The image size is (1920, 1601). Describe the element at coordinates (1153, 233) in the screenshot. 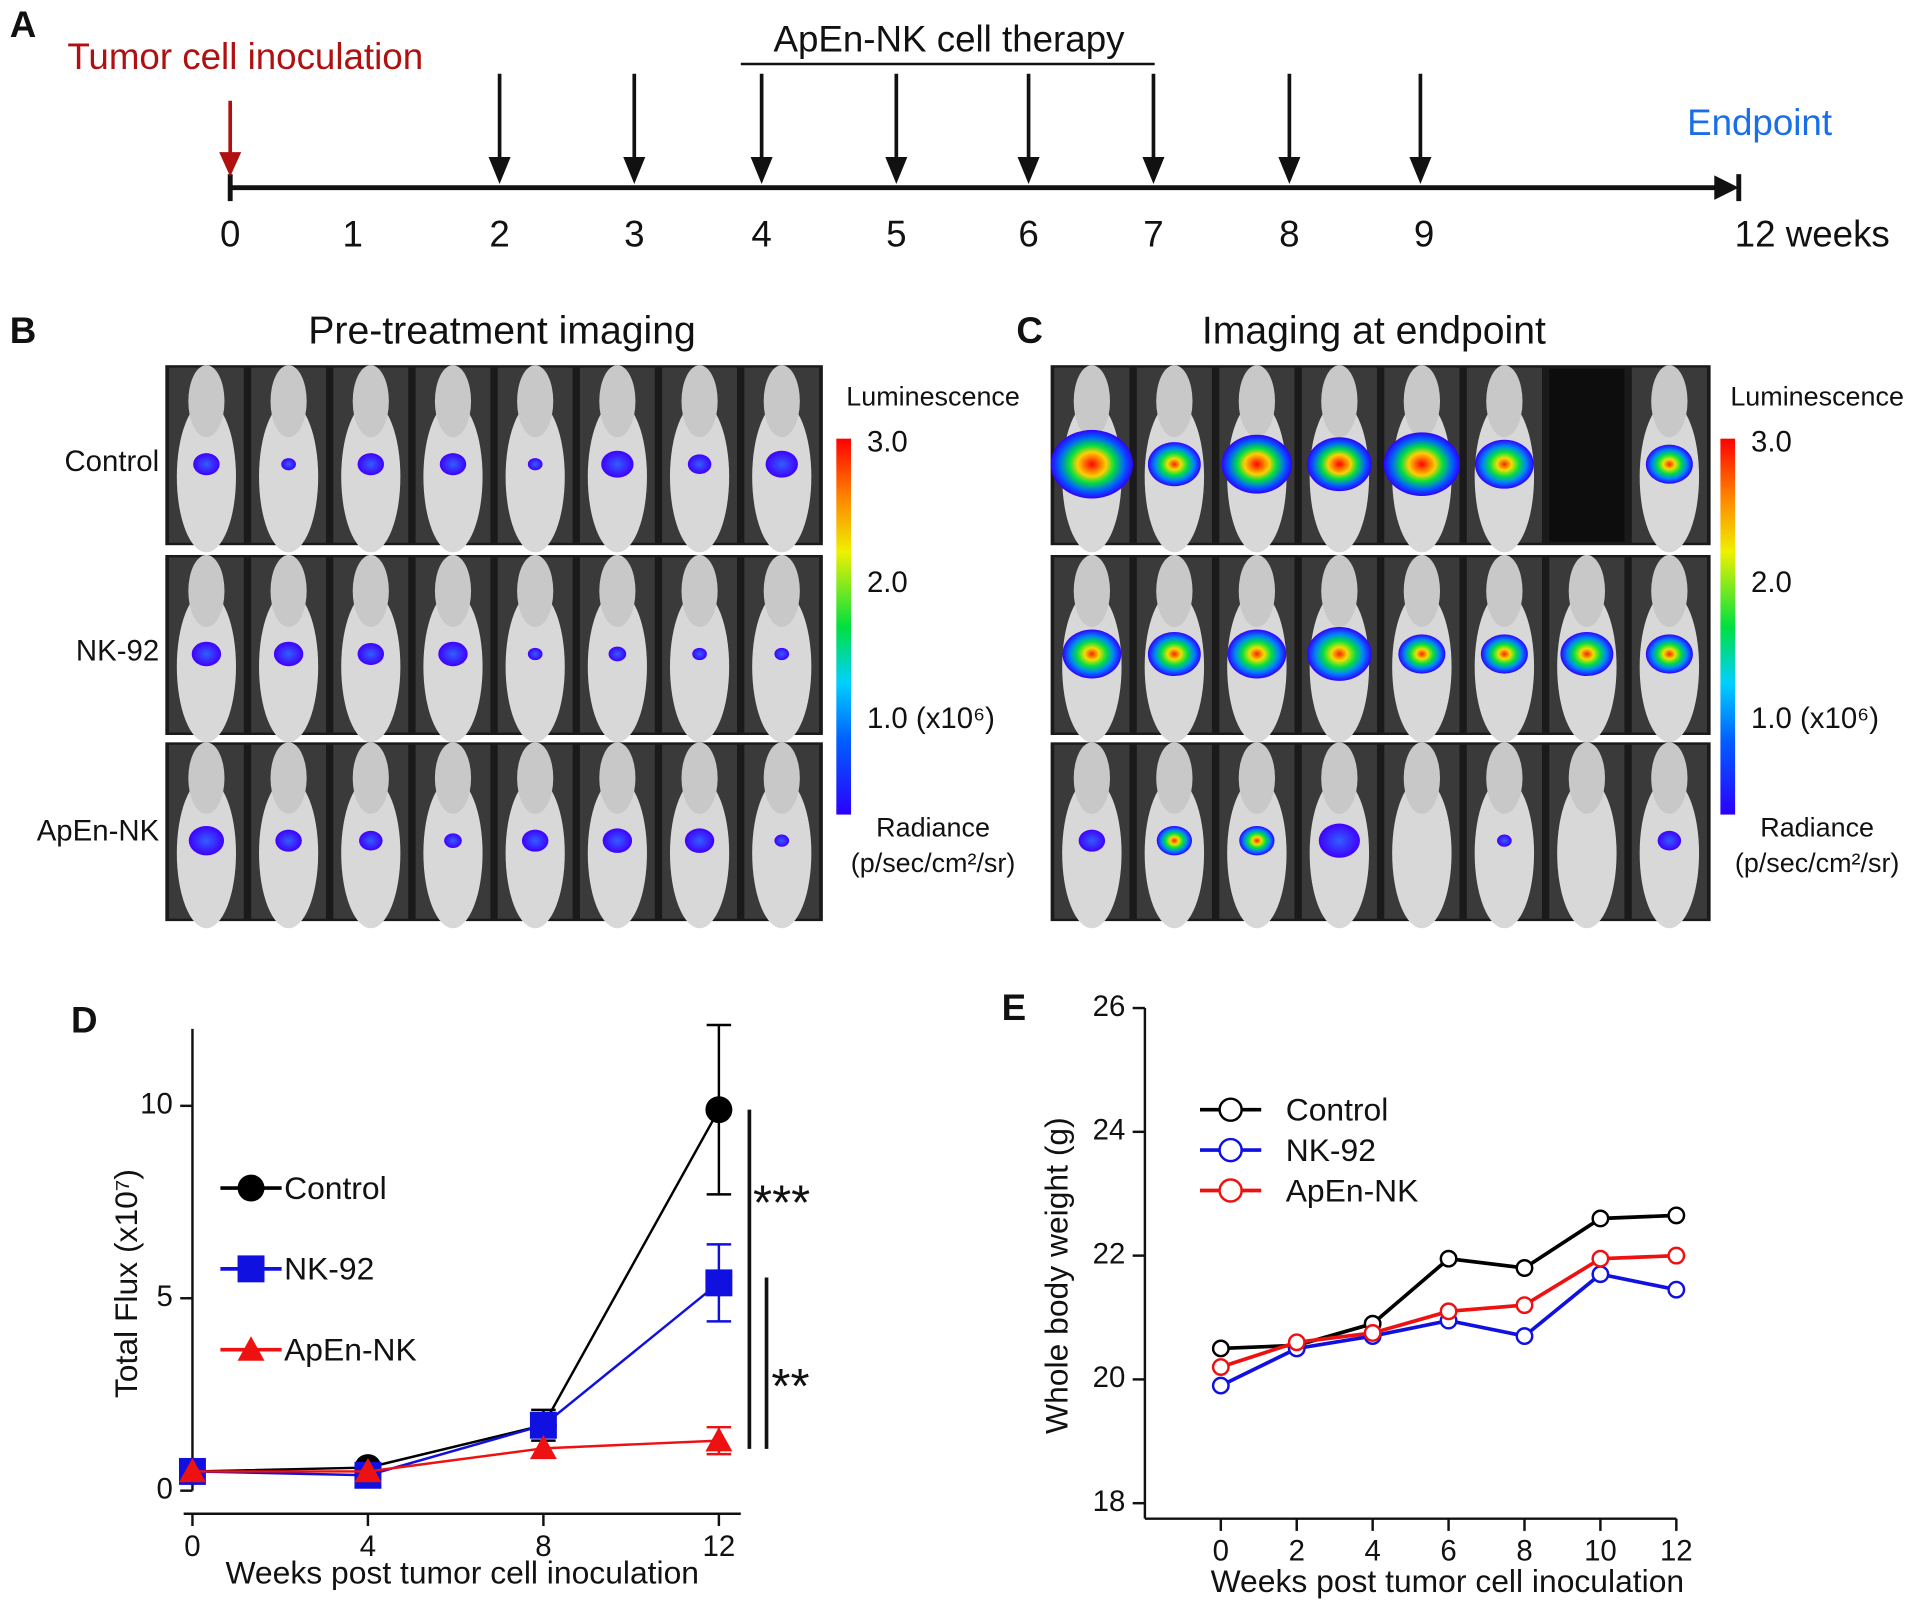

I see `week-label: 7` at that location.